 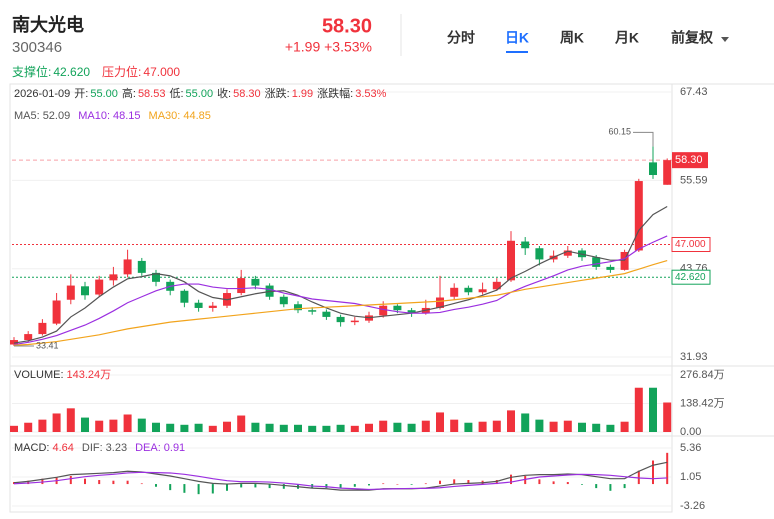 What do you see at coordinates (702, 375) in the screenshot?
I see `y-tick-label: 276.84万` at bounding box center [702, 375].